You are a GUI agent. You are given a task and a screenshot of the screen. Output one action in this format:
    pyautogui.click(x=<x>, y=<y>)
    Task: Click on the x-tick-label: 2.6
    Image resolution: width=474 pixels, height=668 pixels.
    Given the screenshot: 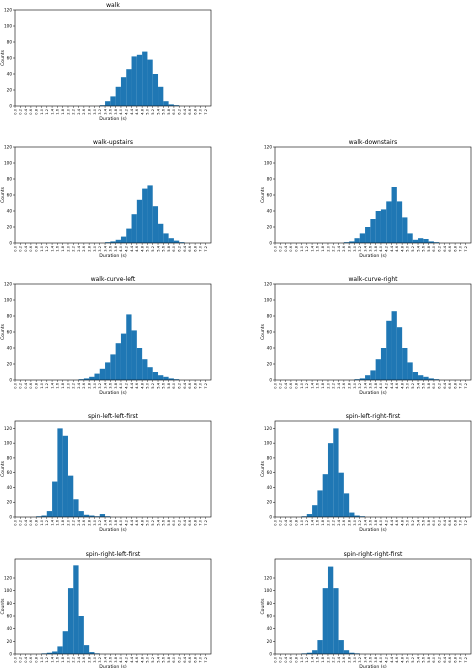 What is the action you would take?
    pyautogui.click(x=84, y=659)
    